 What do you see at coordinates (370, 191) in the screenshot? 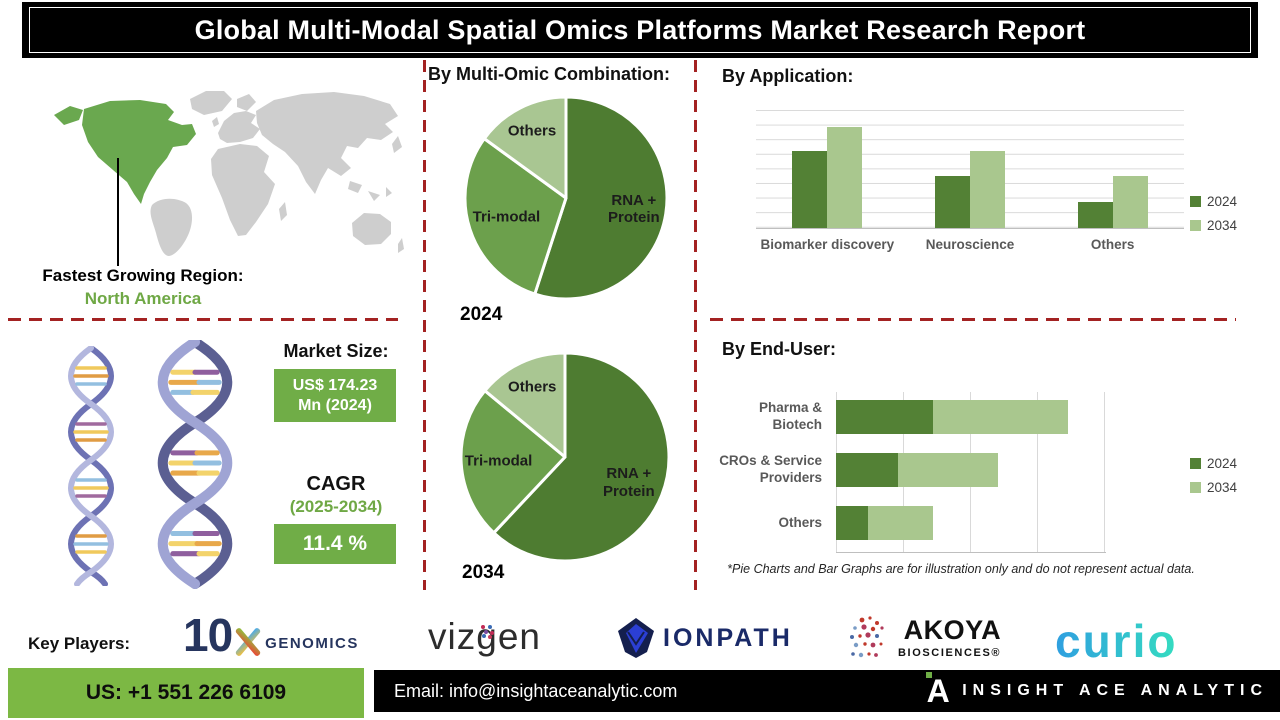
I see `map-se-asia` at bounding box center [370, 191].